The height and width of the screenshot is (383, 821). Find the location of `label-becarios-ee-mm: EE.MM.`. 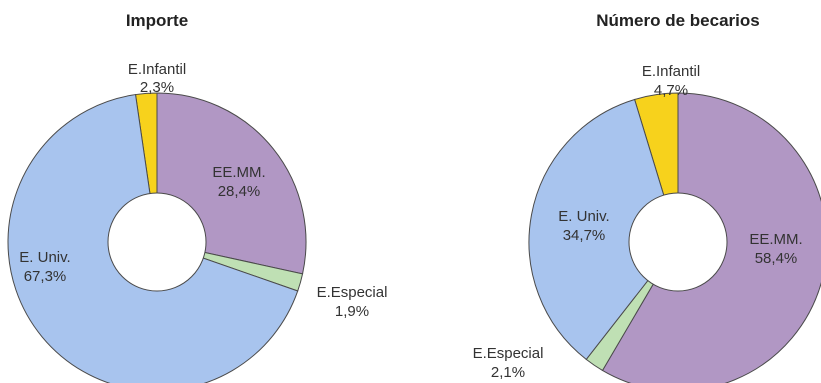

label-becarios-ee-mm: EE.MM. is located at coordinates (775, 239).